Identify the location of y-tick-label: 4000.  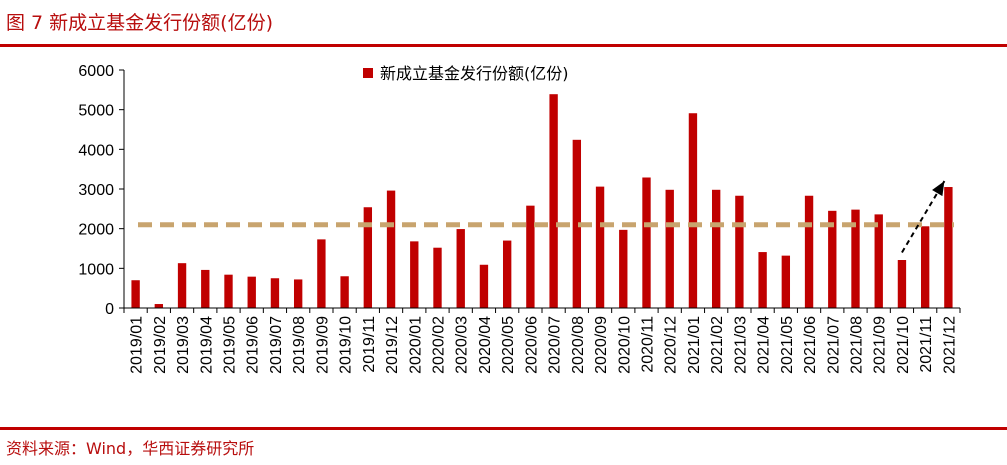
(96, 150).